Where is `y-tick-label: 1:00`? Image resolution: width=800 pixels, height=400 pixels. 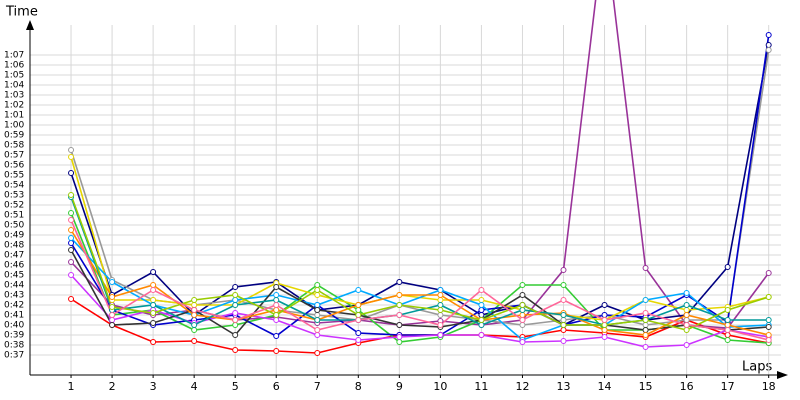
y-tick-label: 1:00 is located at coordinates (14, 126).